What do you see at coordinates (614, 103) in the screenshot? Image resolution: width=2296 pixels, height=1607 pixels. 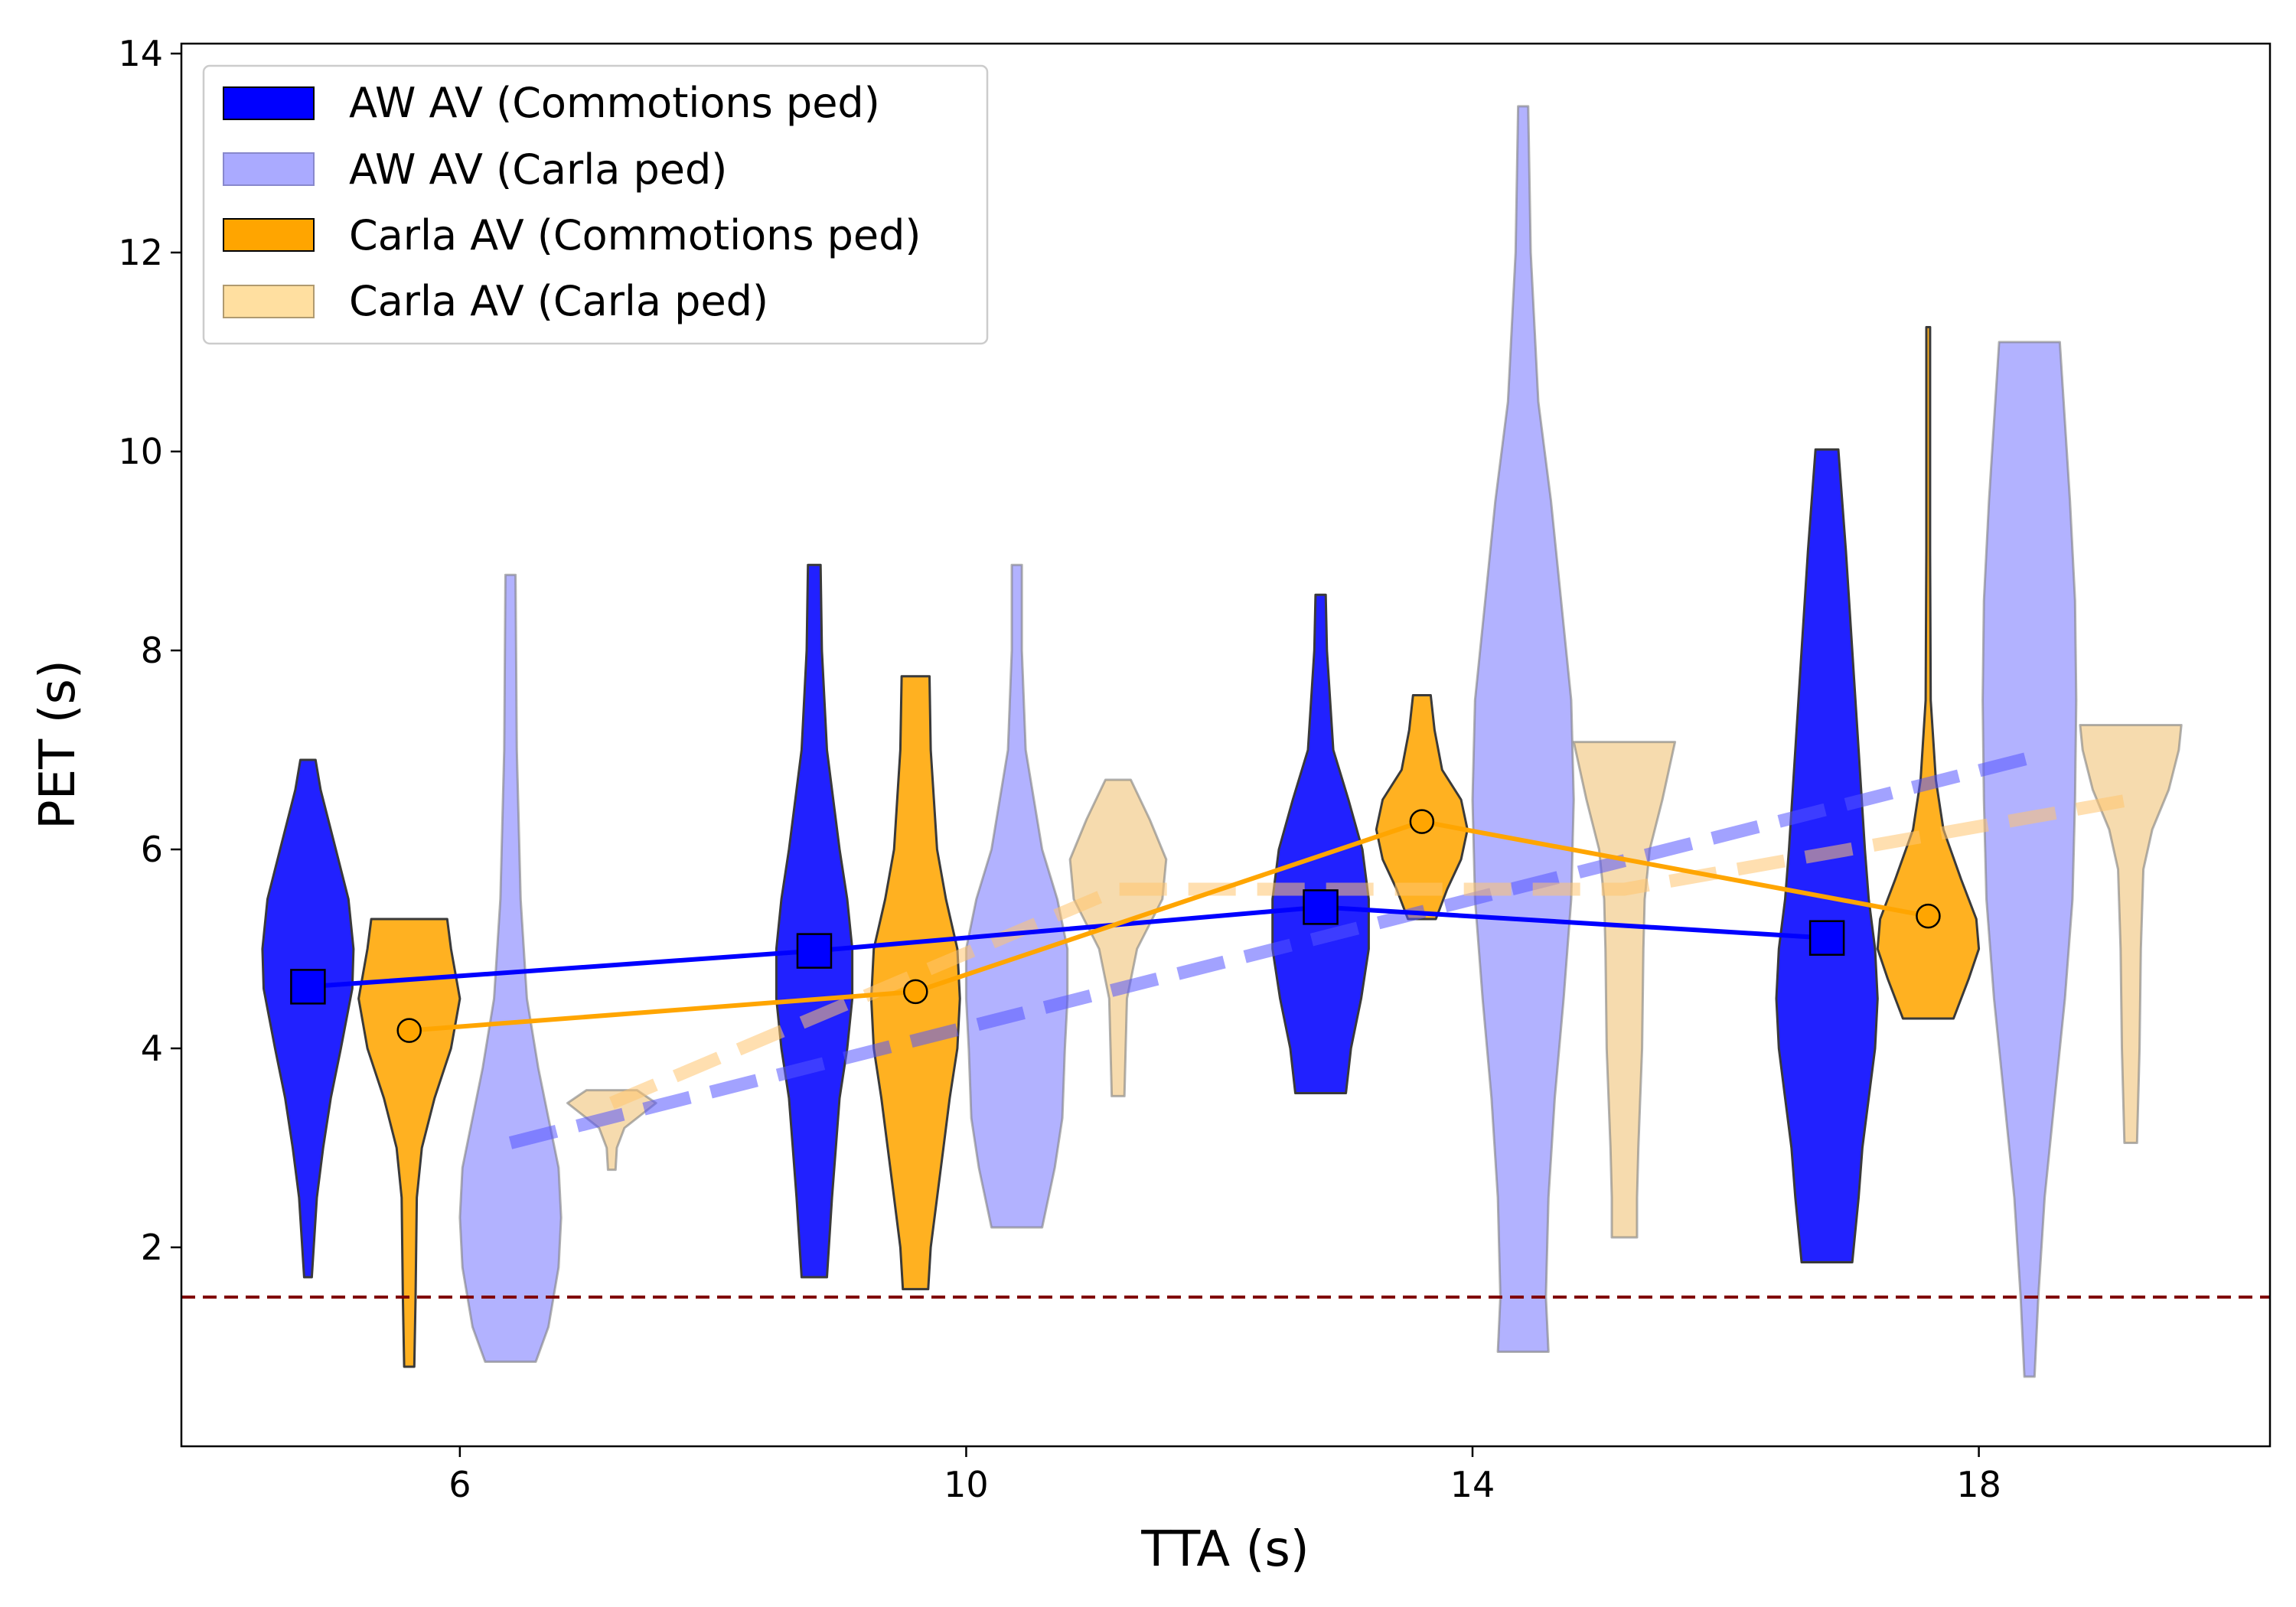 I see `legend-label-aw-commotions: AW AV (Commotions ped)` at bounding box center [614, 103].